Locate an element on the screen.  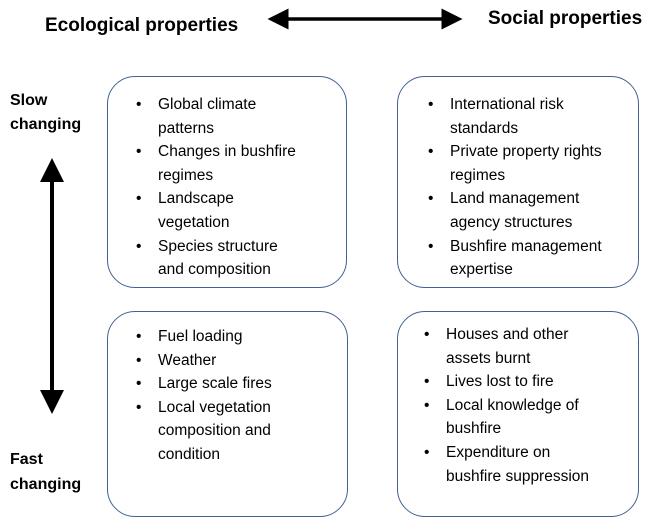
bullet-text: standards is located at coordinates (484, 128).